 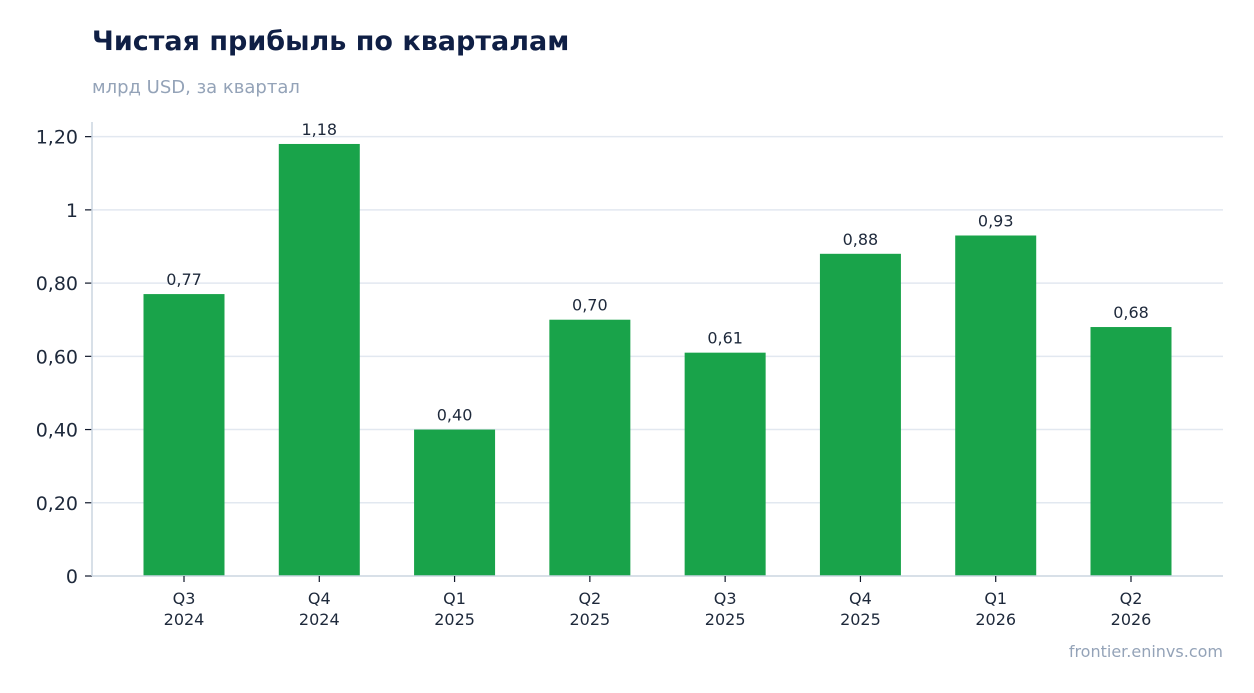 What do you see at coordinates (590, 305) in the screenshot?
I see `data-label: 0,70` at bounding box center [590, 305].